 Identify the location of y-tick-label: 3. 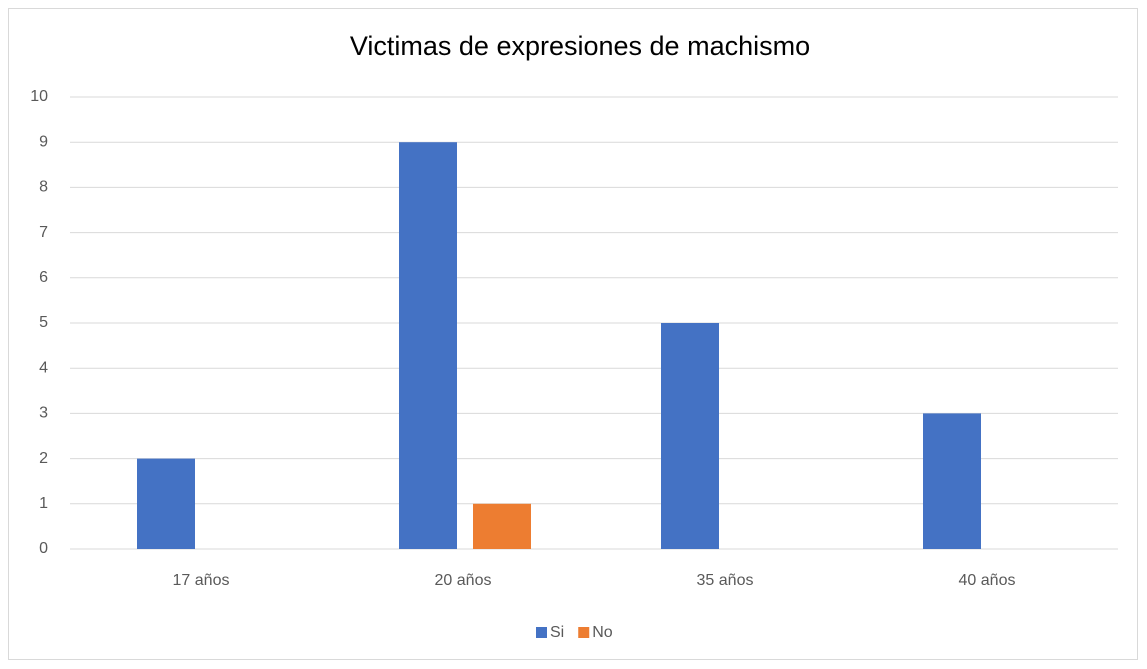
(43, 413).